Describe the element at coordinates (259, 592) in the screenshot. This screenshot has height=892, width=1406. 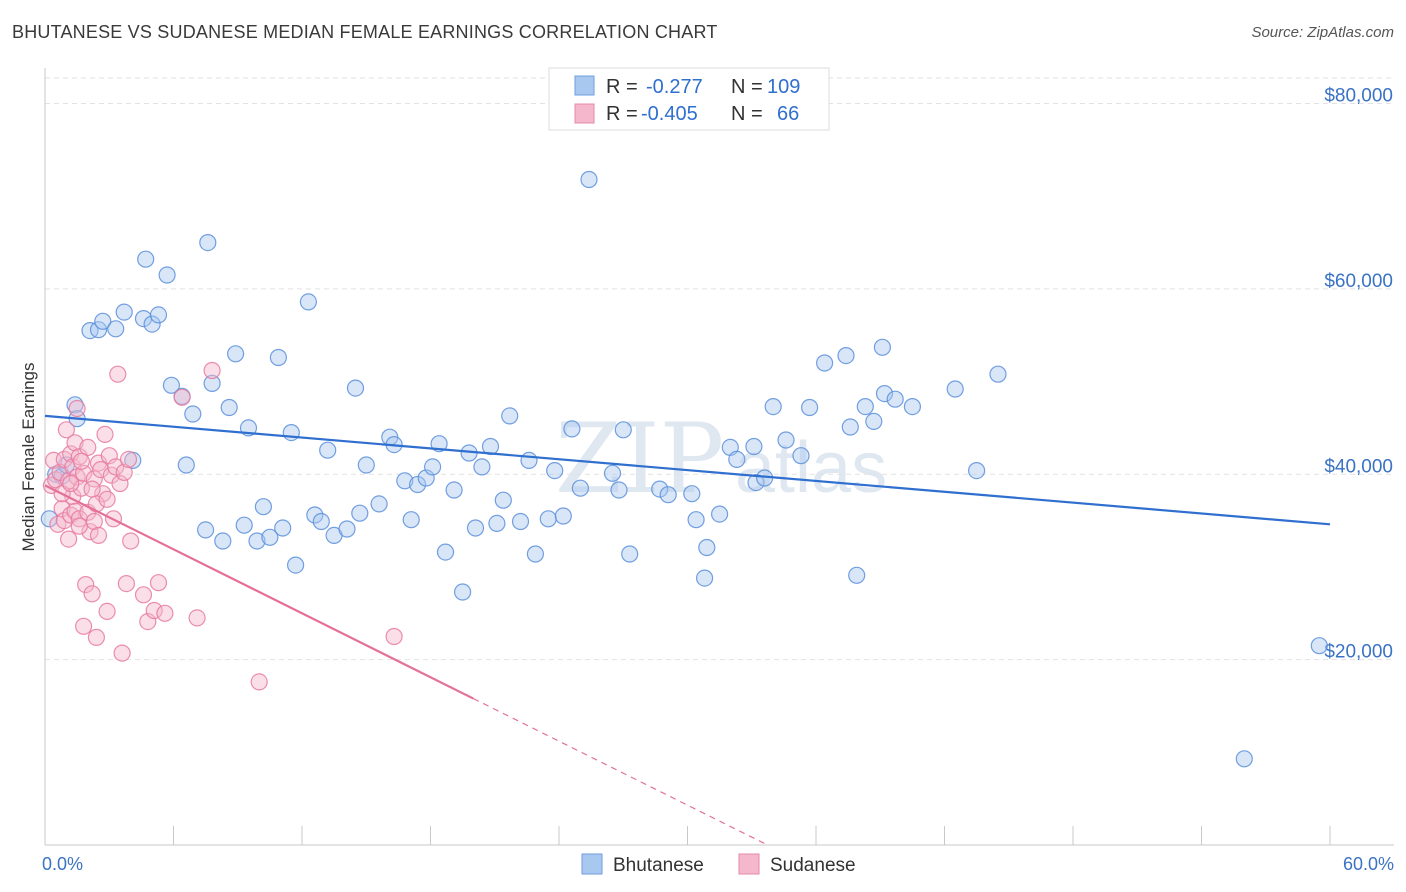
I see `trend-line-sudanese` at that location.